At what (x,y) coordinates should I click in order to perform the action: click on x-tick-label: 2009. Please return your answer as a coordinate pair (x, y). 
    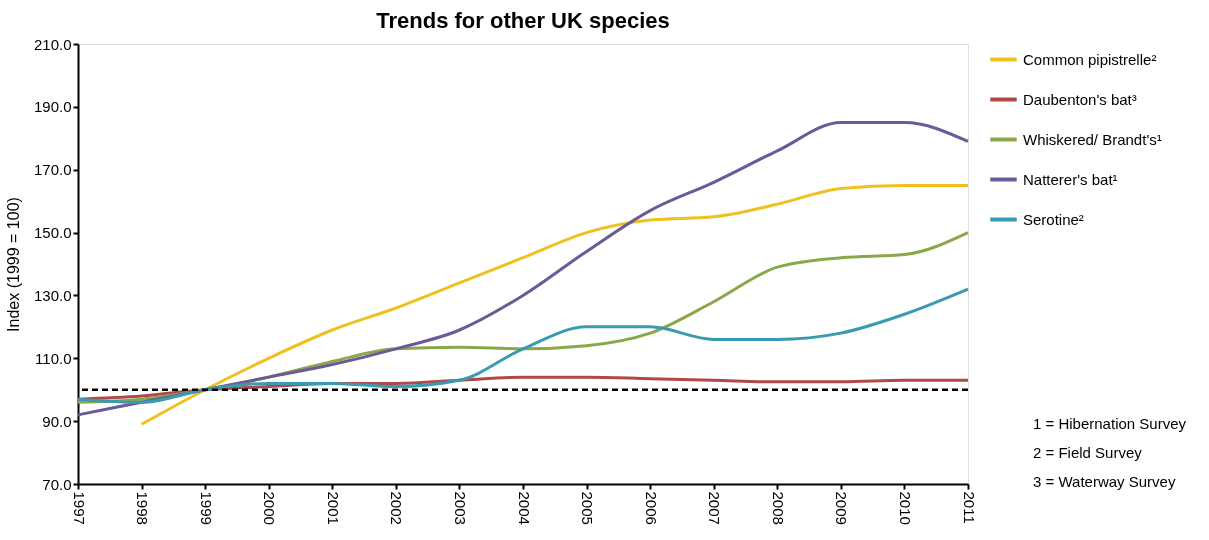
    Looking at the image, I should click on (842, 508).